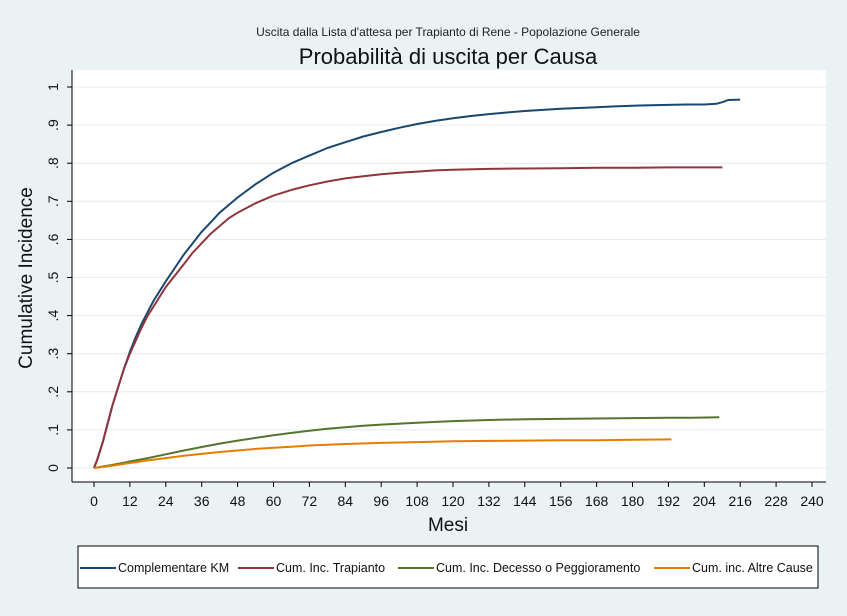 This screenshot has height=616, width=847. What do you see at coordinates (525, 501) in the screenshot?
I see `x-tick-label: 144` at bounding box center [525, 501].